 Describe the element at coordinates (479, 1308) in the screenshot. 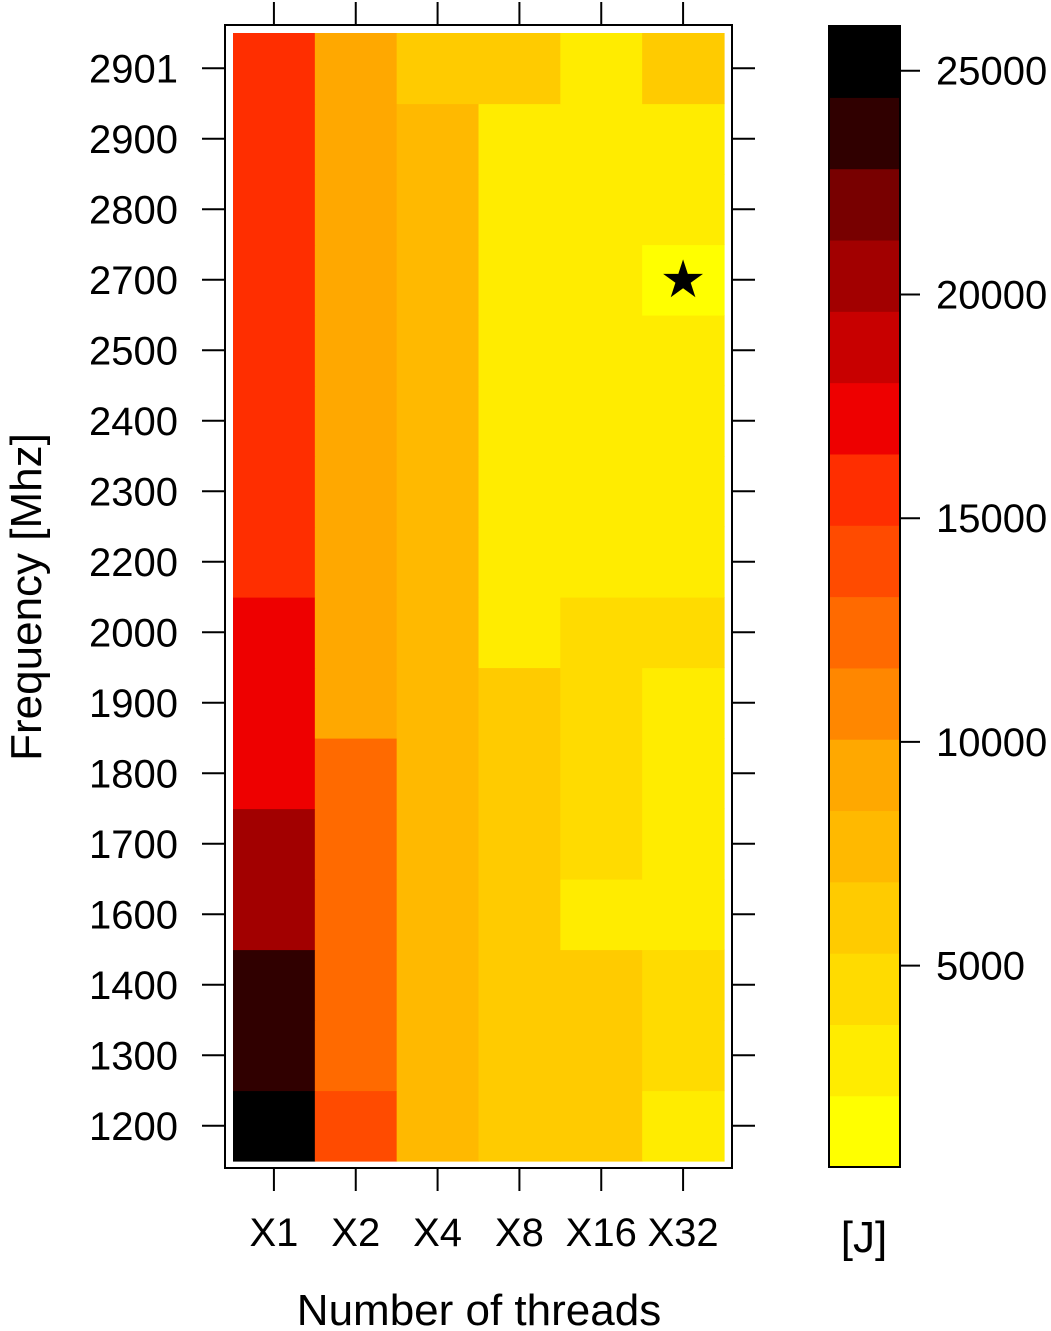

I see `x-axis-label: Number of threads` at that location.